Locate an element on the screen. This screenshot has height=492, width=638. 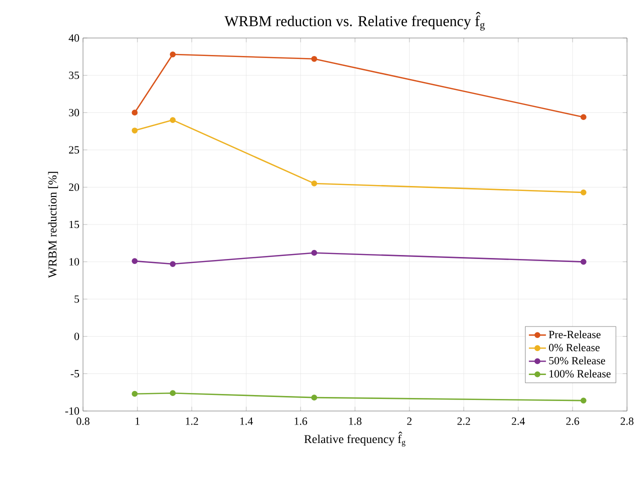
y-axis-title: WRBM reduction [%] is located at coordinates (53, 225).